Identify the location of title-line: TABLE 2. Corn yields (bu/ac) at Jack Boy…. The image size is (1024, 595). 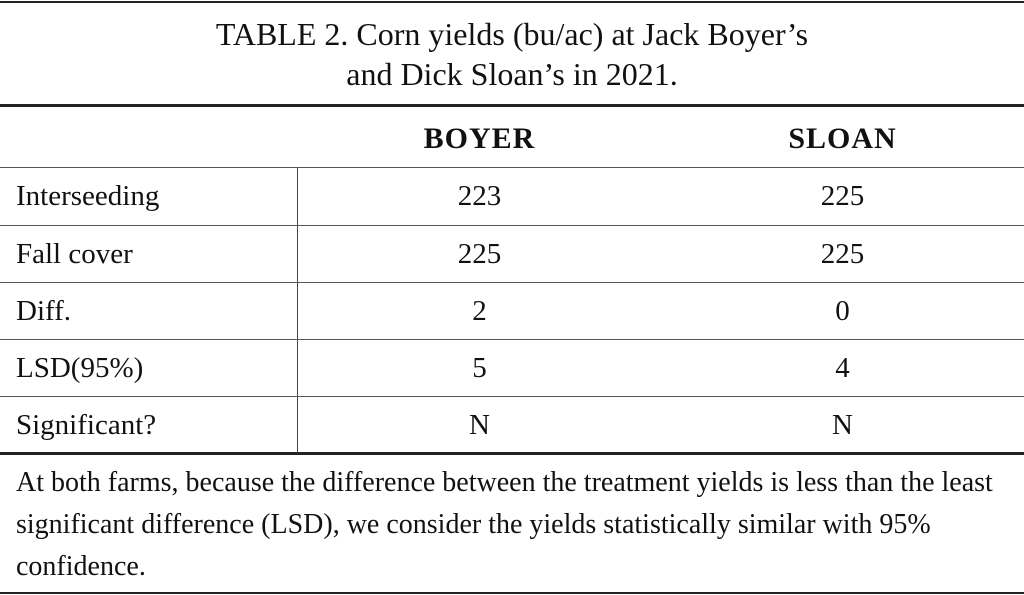
(512, 34).